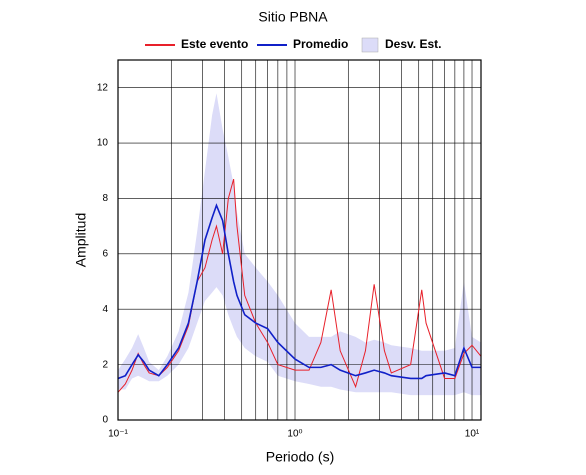  Describe the element at coordinates (103, 143) in the screenshot. I see `y-tick-label: 10` at that location.